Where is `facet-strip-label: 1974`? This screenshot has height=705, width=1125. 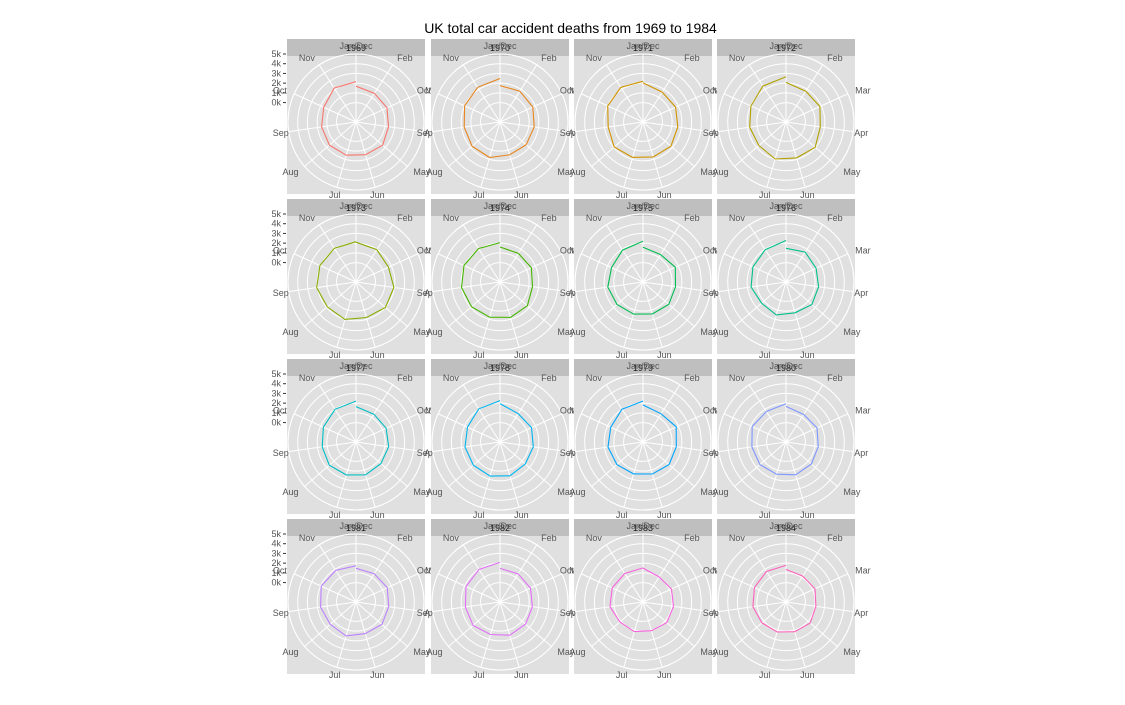
facet-strip-label: 1974 is located at coordinates (500, 208).